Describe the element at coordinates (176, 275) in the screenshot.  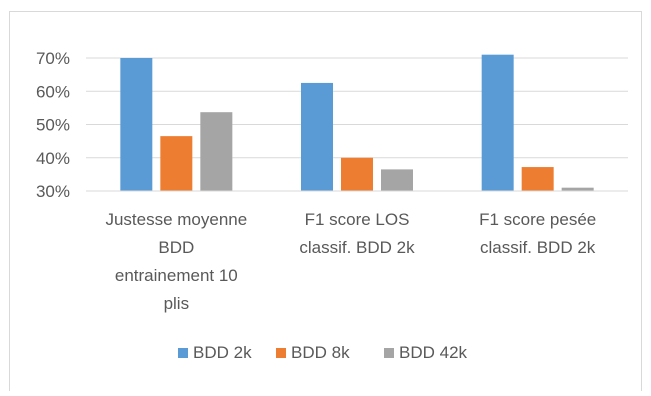
I see `category-label-line: entrainement 10` at that location.